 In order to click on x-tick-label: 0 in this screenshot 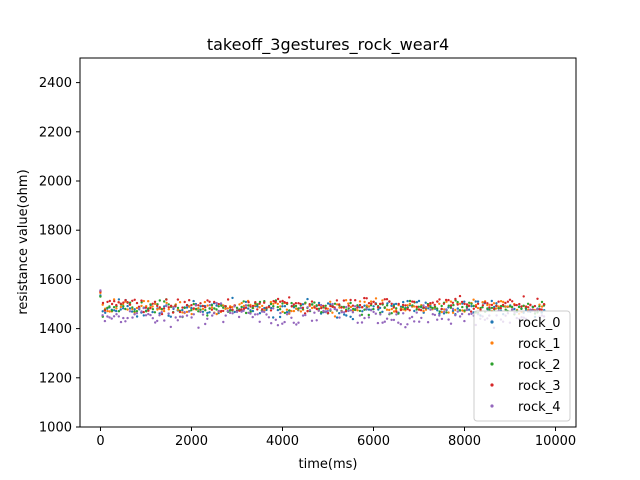, I will do `click(100, 441)`.